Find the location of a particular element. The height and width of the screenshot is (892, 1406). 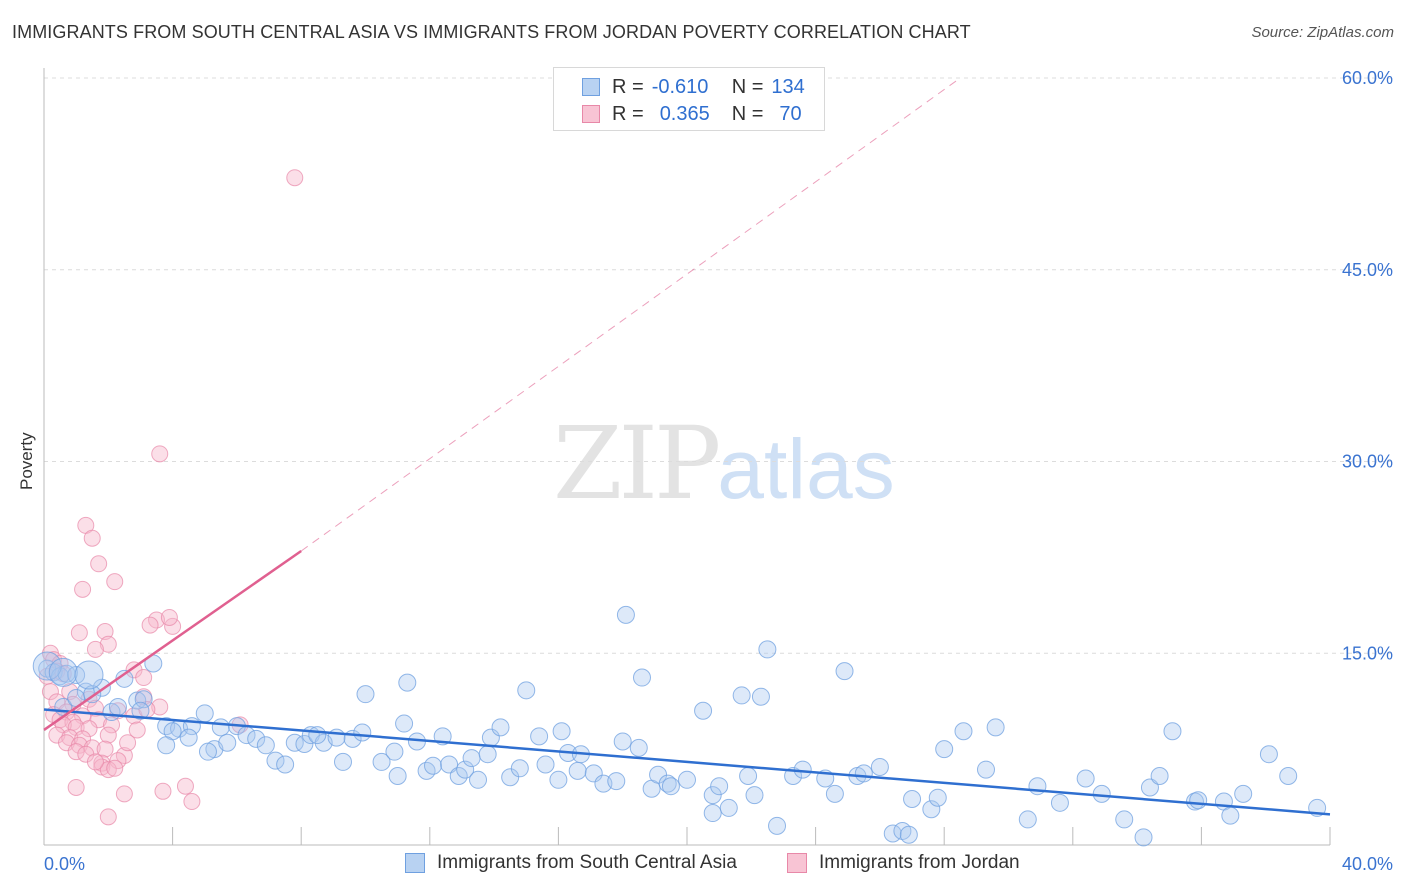

watermark-atlas: atlas is located at coordinates (806, 469).